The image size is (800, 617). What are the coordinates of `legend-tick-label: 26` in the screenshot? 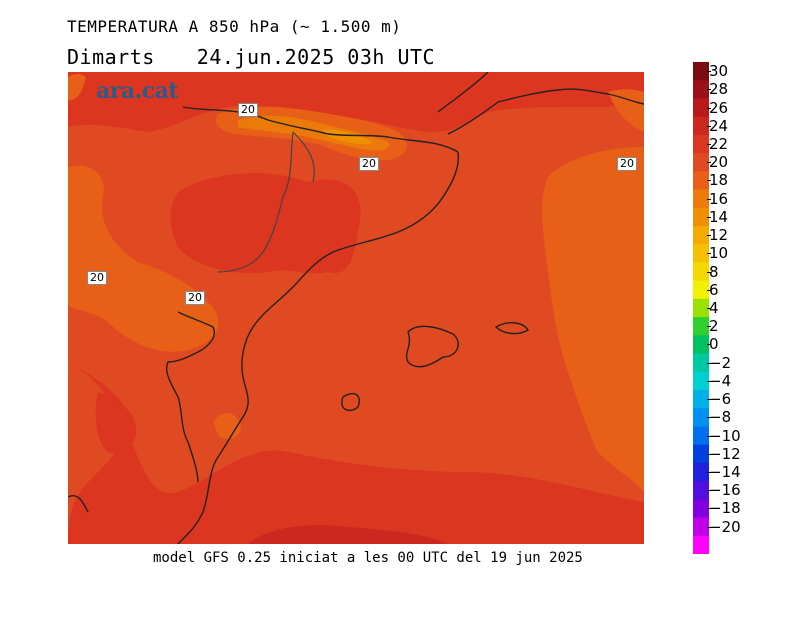 It's located at (717, 107).